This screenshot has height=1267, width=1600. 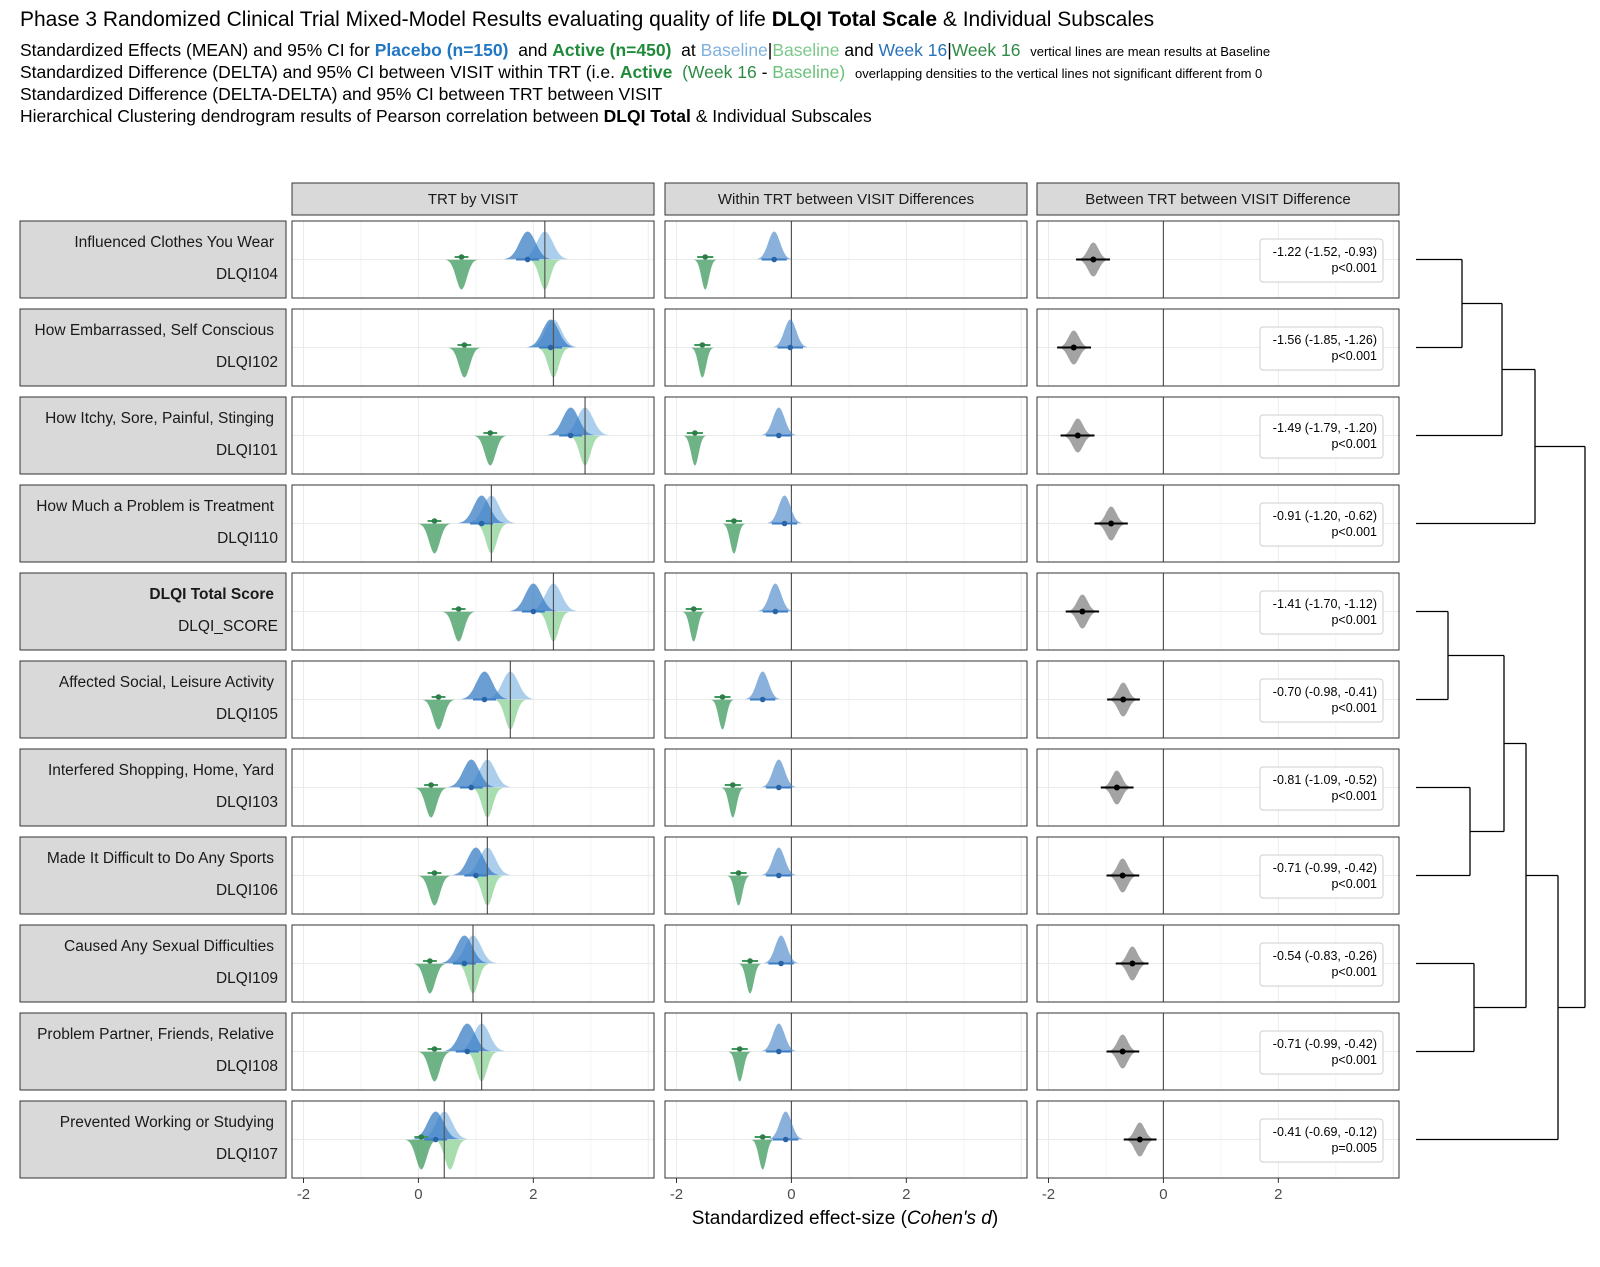 I want to click on panel-cell: -0.70 (-0.98, -0.41) p<0.001, so click(x=1218, y=699).